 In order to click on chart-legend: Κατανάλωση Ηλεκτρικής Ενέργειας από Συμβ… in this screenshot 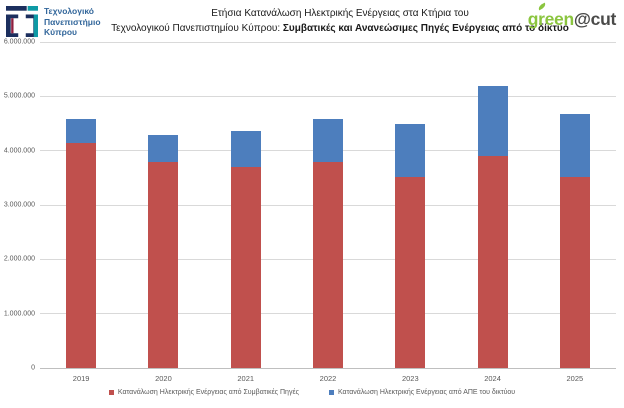, I will do `click(312, 392)`.